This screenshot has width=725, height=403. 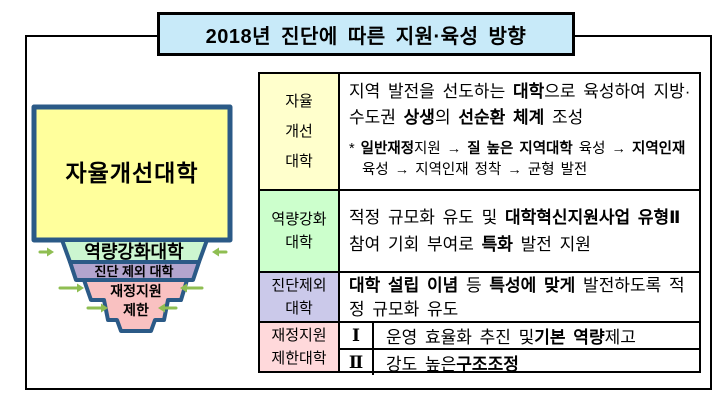 What do you see at coordinates (134, 251) in the screenshot?
I see `funnel-tier-2-label: 역량강화대학` at bounding box center [134, 251].